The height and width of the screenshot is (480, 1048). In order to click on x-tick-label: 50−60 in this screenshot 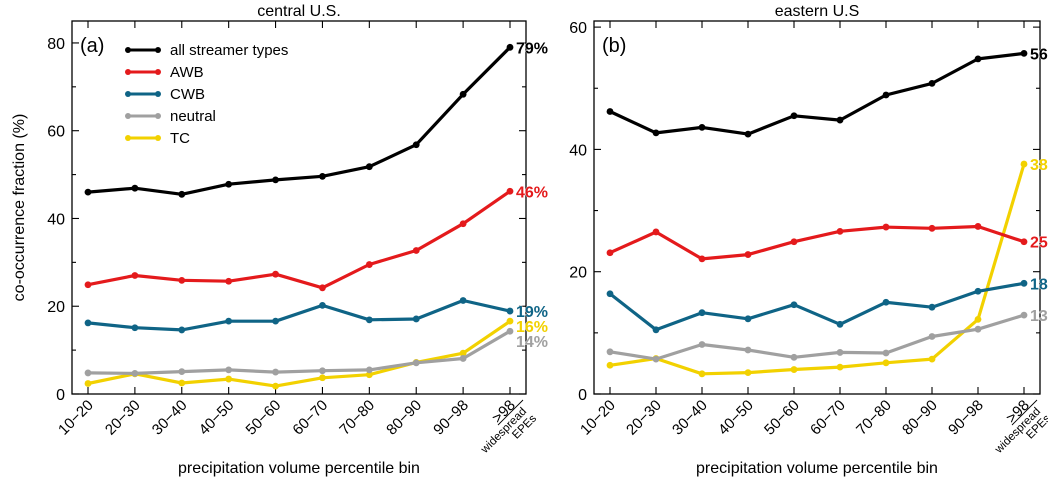, I will do `click(264, 418)`.